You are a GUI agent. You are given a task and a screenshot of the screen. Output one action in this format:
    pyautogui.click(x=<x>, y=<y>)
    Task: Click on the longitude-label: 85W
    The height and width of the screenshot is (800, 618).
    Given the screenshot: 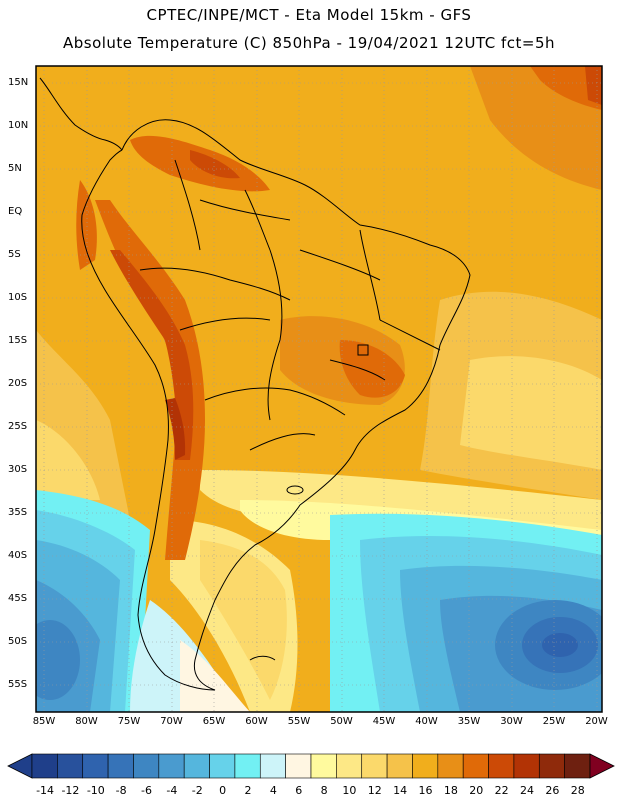 What is the action you would take?
    pyautogui.click(x=44, y=721)
    